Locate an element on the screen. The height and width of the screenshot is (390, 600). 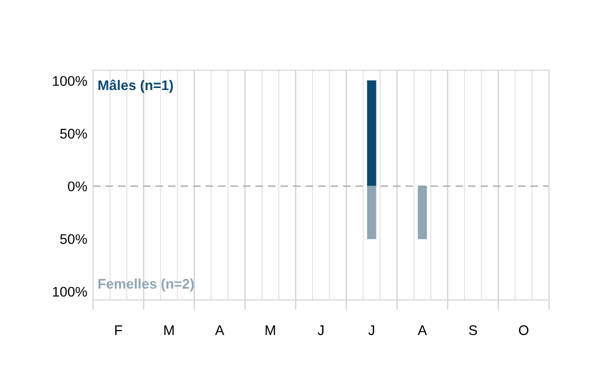
text: Mâles (n=1) is located at coordinates (135, 86).